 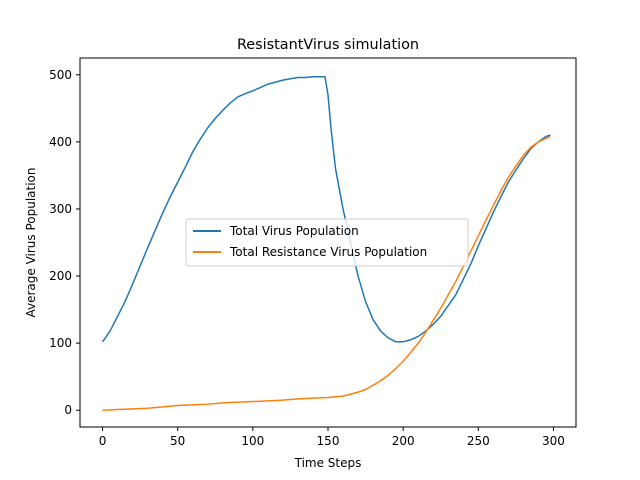 I want to click on y-tick-label: 500, so click(x=60, y=75).